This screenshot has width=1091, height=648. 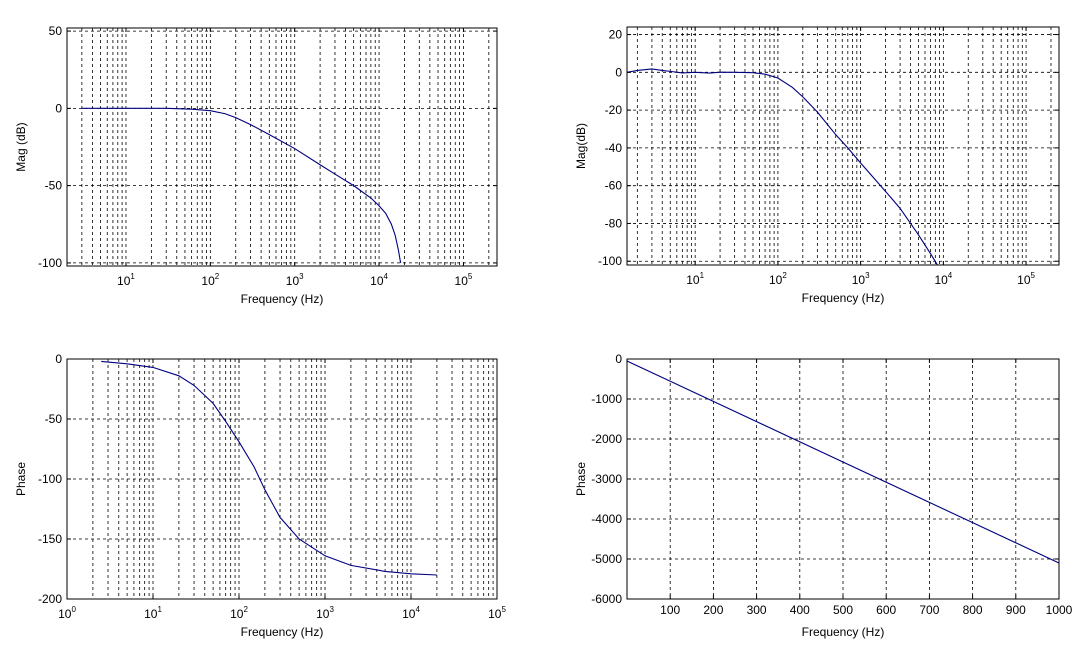 I want to click on y-tick-label: 20, so click(x=616, y=35).